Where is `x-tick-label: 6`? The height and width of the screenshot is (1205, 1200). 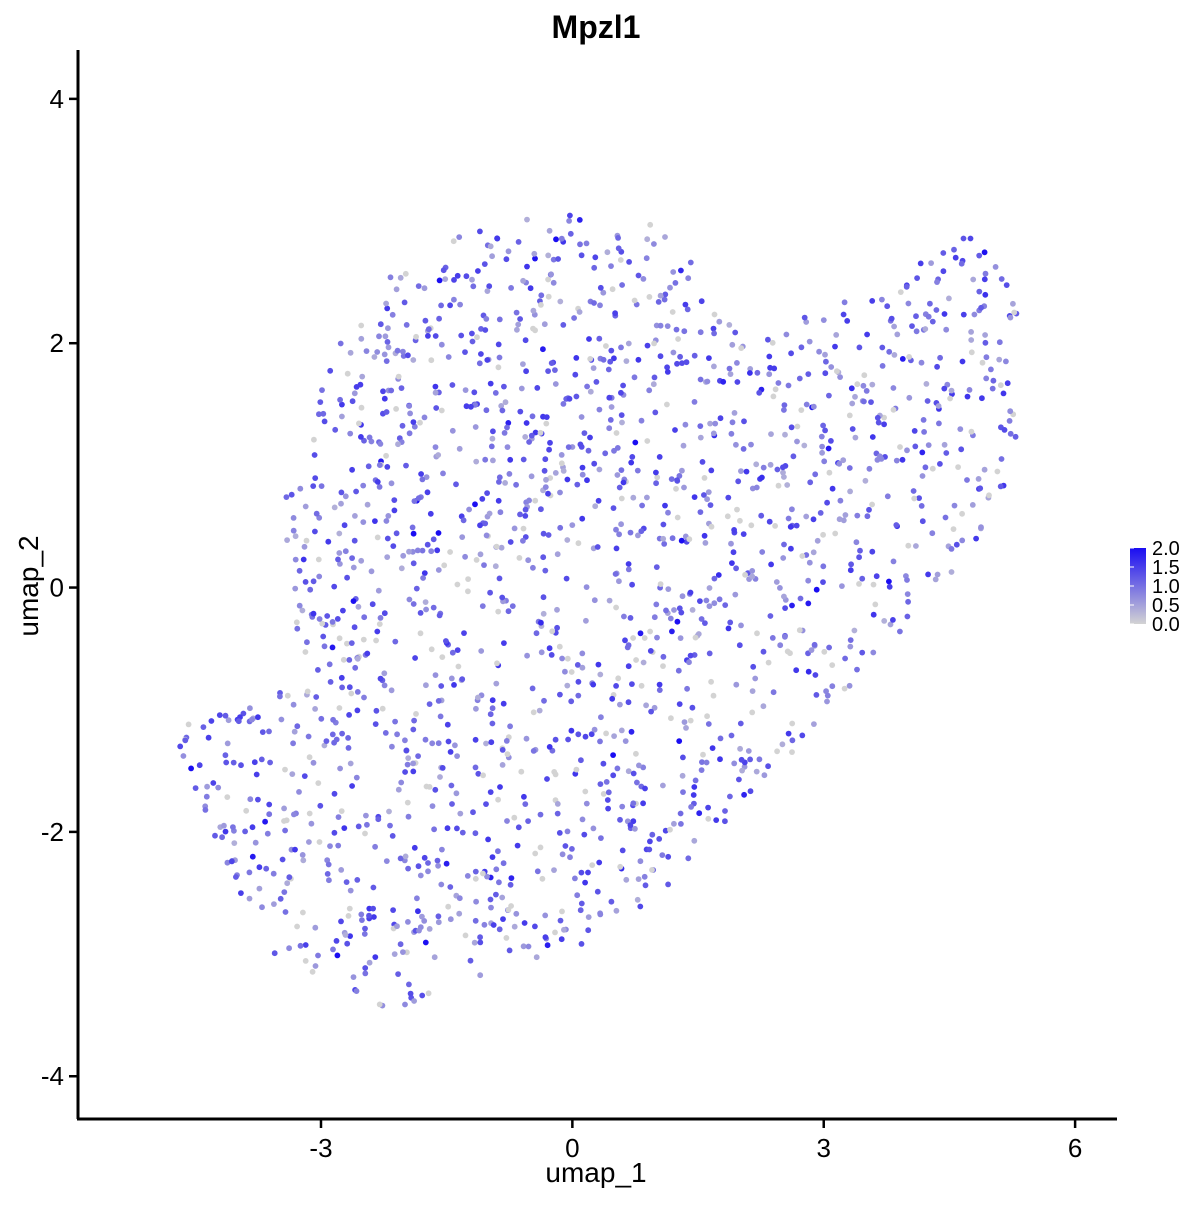 x-tick-label: 6 is located at coordinates (1075, 1148).